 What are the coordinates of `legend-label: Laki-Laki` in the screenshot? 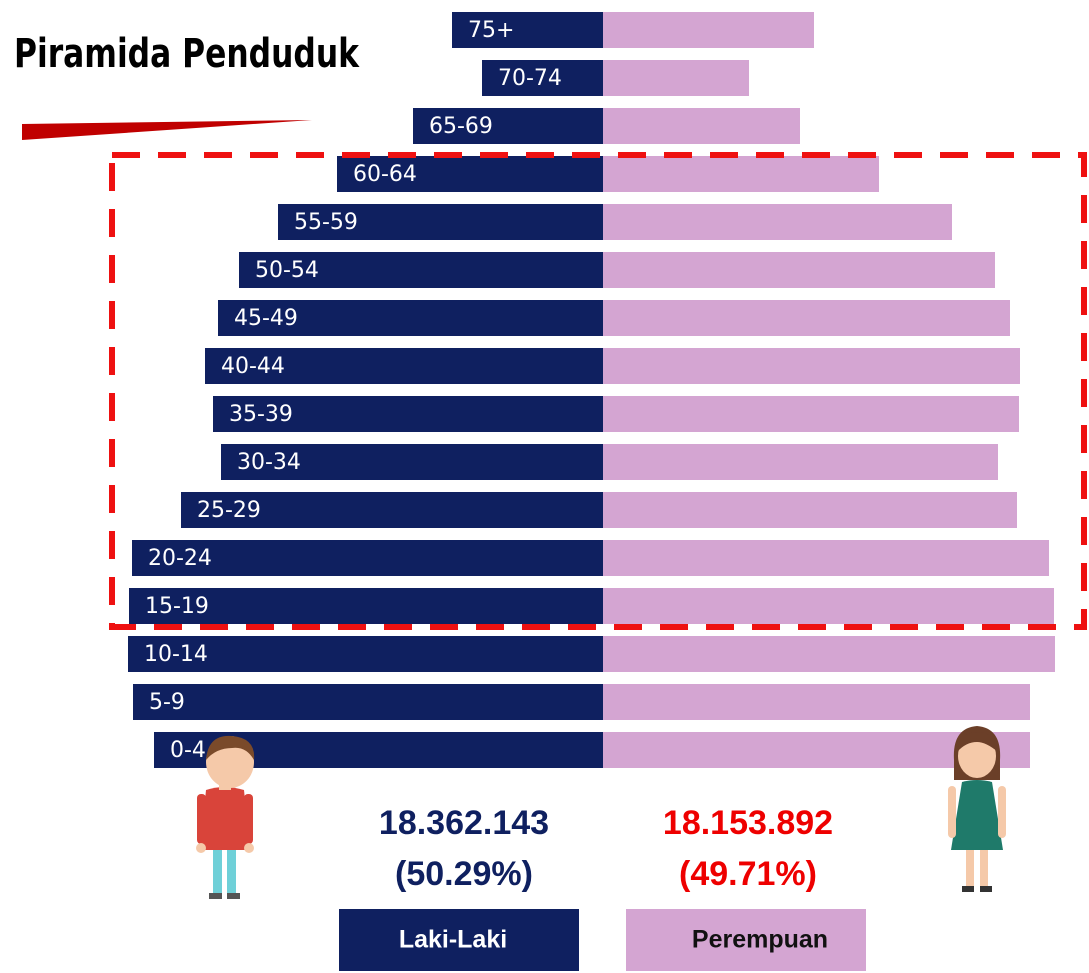 It's located at (453, 940).